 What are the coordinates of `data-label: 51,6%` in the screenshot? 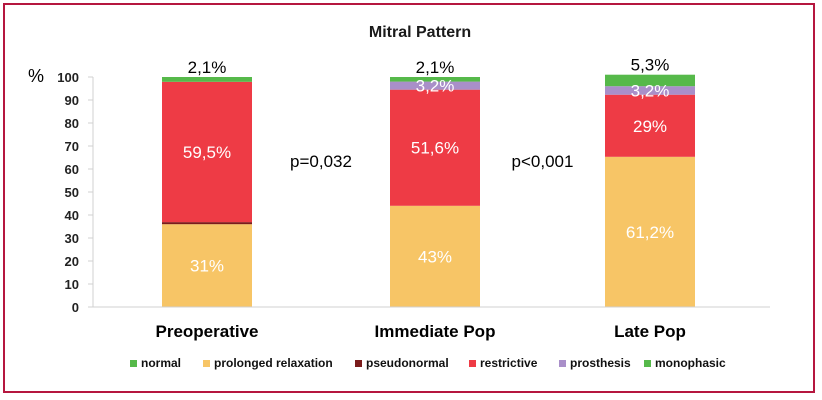 It's located at (435, 148).